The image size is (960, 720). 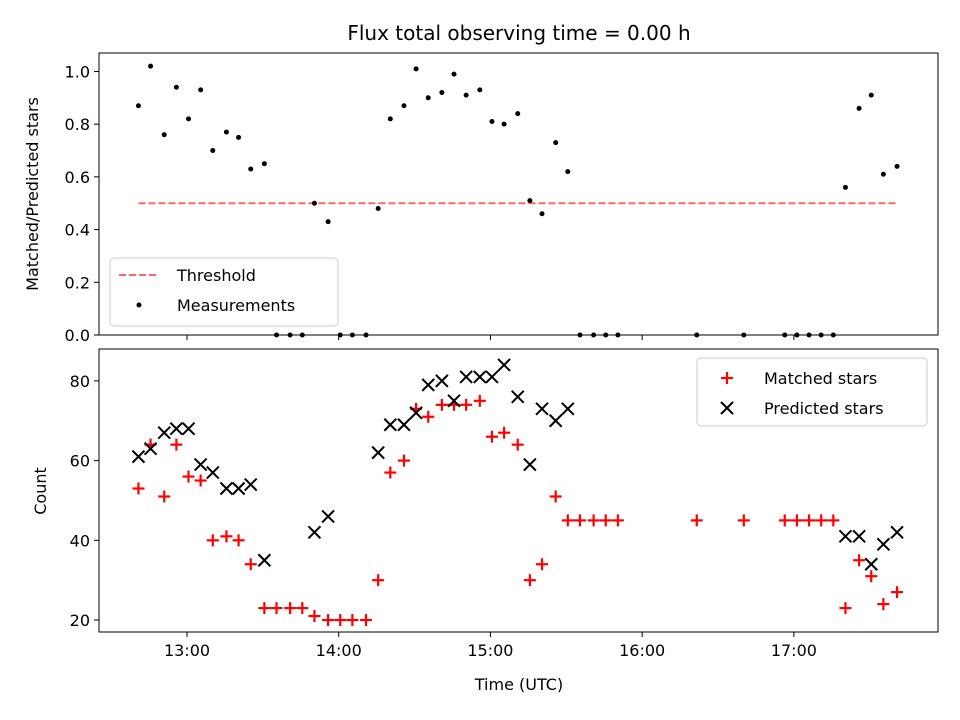 I want to click on count-y-tick-label: 80, so click(x=80, y=381).